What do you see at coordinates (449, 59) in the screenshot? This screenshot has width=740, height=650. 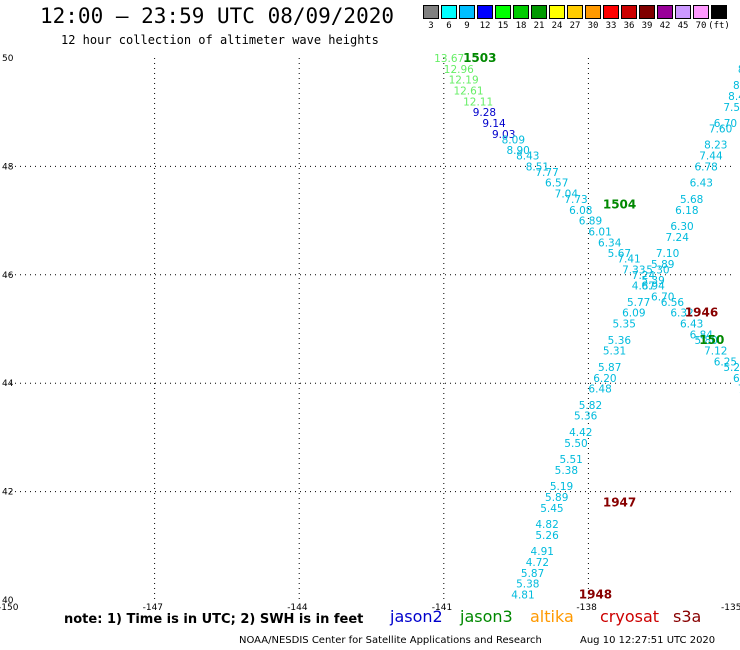 I see `wave-height-value: 13.67` at bounding box center [449, 59].